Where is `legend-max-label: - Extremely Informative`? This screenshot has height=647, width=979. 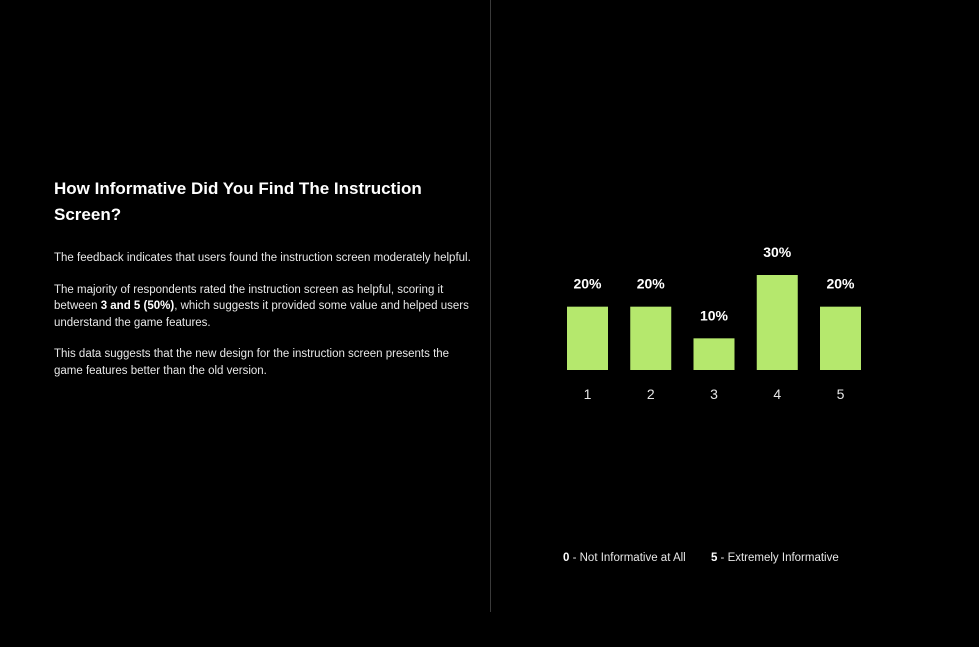 legend-max-label: - Extremely Informative is located at coordinates (778, 558).